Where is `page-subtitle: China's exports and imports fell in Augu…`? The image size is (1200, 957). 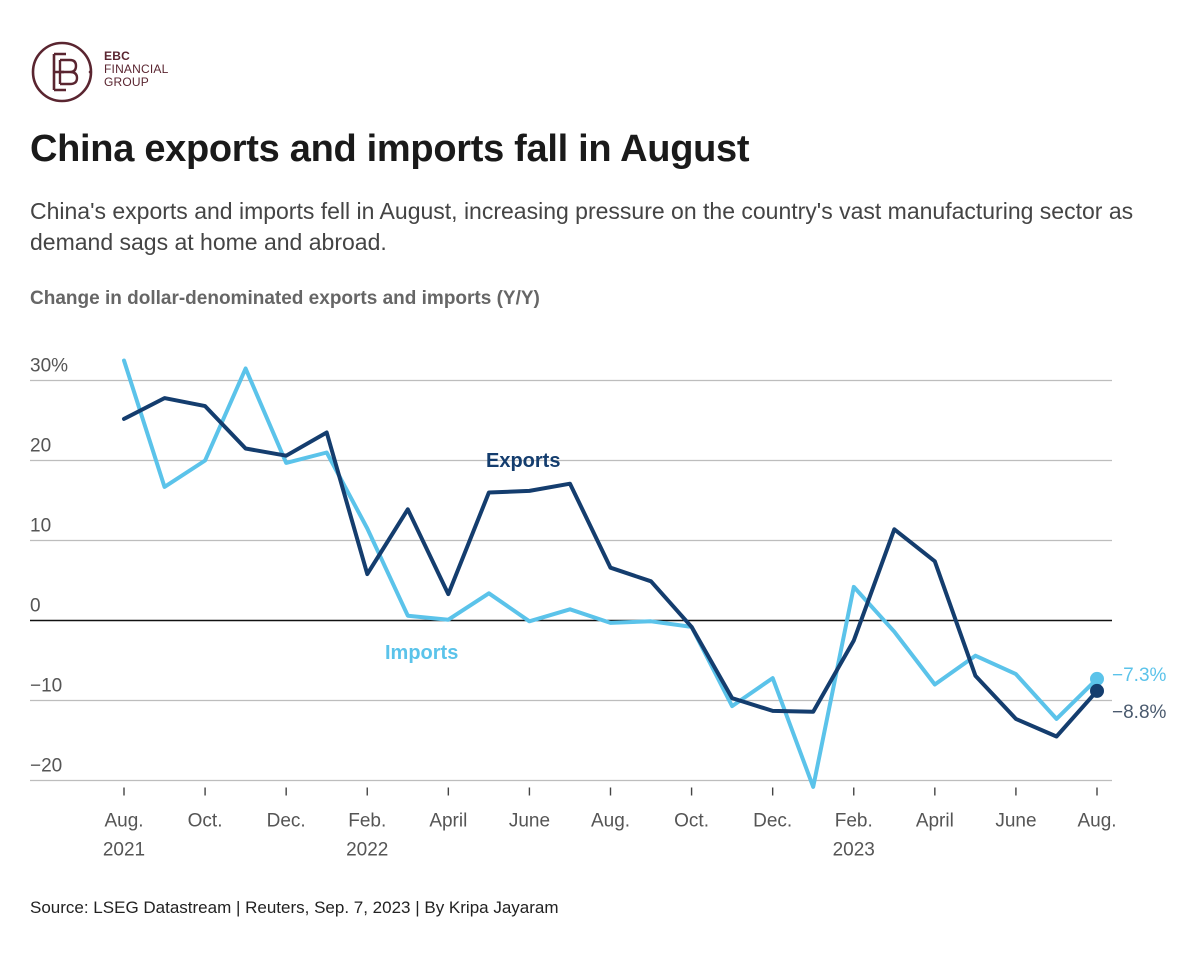 page-subtitle: China's exports and imports fell in Augu… is located at coordinates (582, 226).